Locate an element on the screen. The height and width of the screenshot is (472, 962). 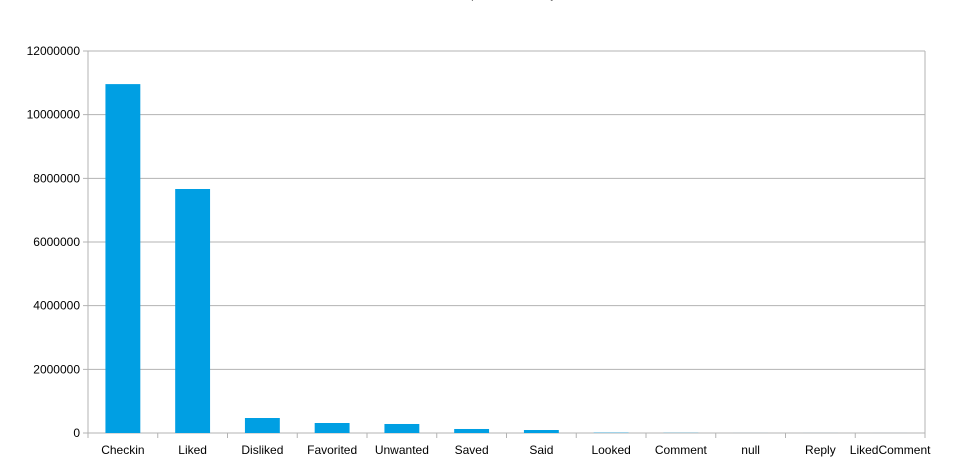
y-tick-label: 4000000 is located at coordinates (56, 306).